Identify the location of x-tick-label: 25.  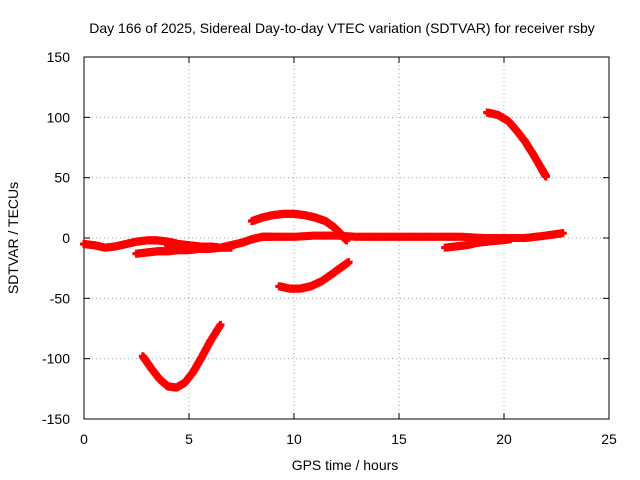
(609, 439).